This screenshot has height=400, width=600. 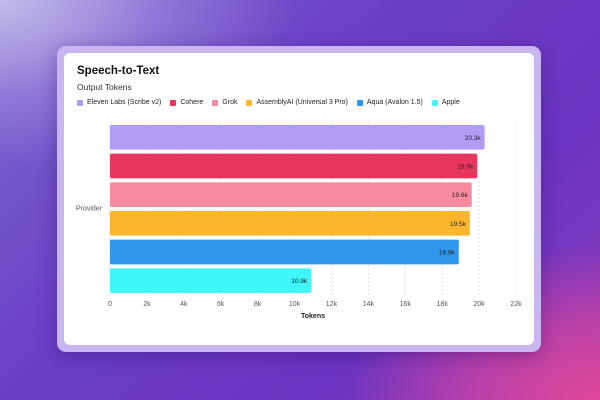 I want to click on x-tick-label: 4k, so click(x=184, y=304).